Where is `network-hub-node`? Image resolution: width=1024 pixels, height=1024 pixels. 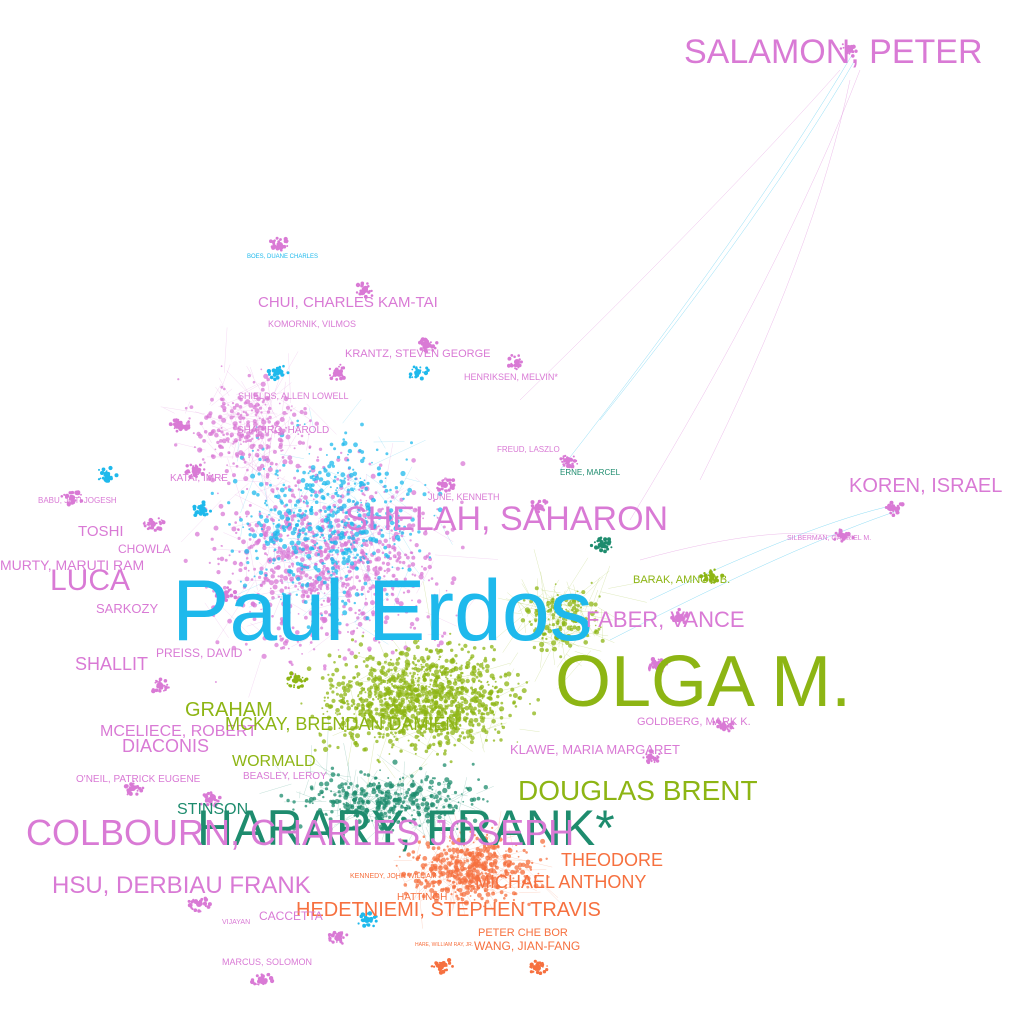 network-hub-node is located at coordinates (893, 508).